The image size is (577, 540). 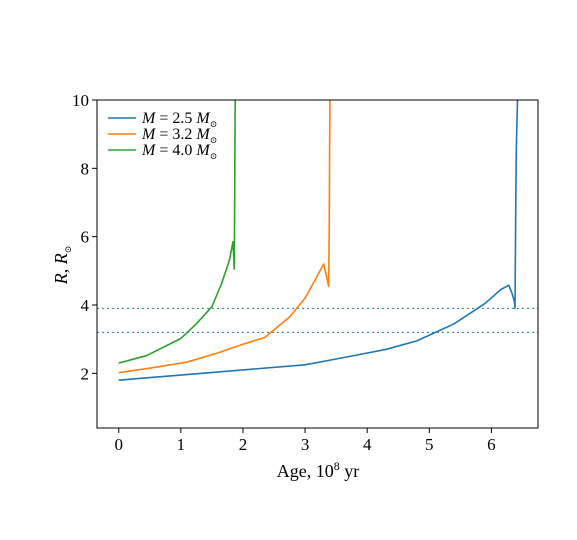 I want to click on y-tick-label: 10, so click(x=80, y=100).